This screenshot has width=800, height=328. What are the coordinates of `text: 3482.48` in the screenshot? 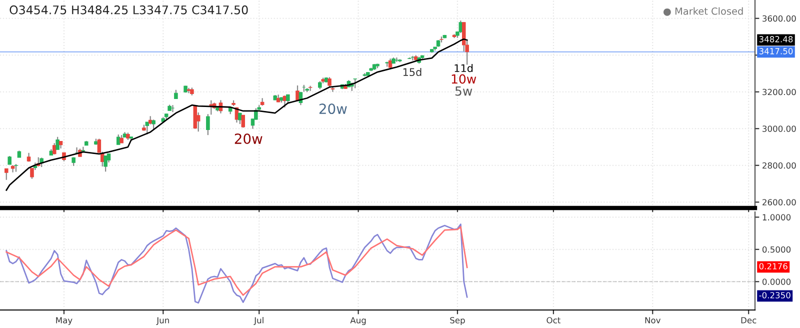 It's located at (776, 39).